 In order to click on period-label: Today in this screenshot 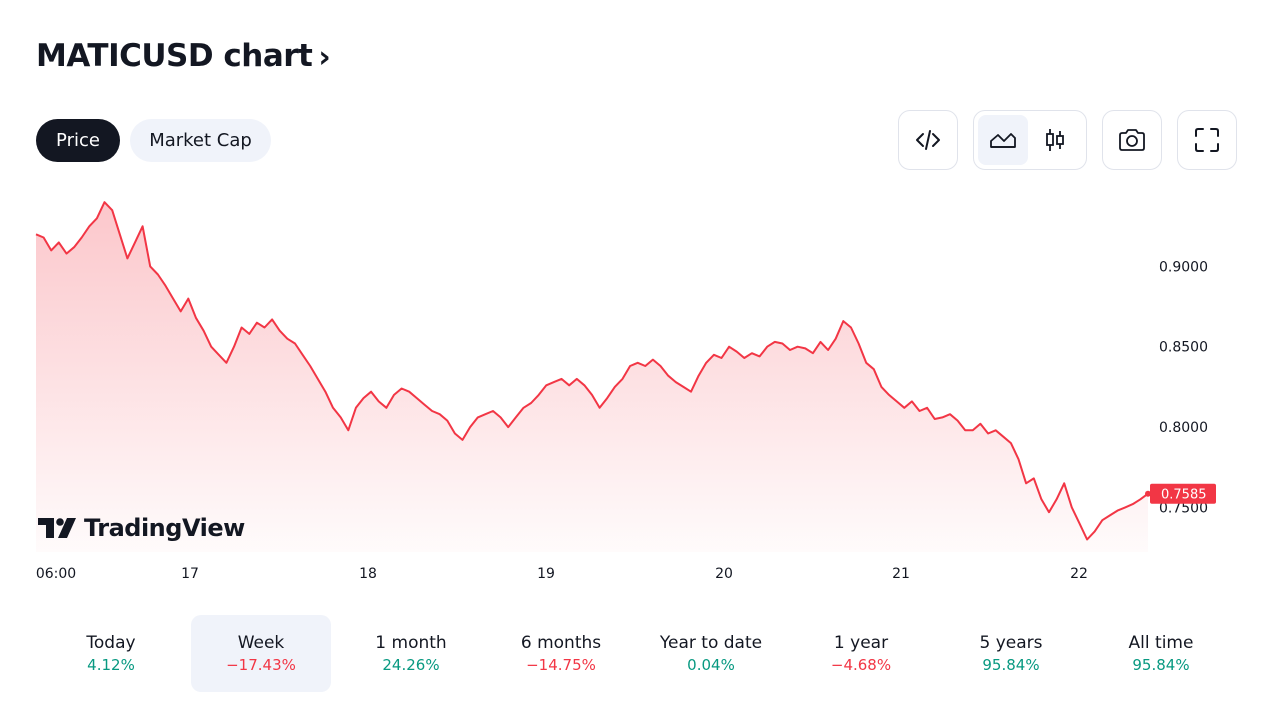, I will do `click(111, 643)`.